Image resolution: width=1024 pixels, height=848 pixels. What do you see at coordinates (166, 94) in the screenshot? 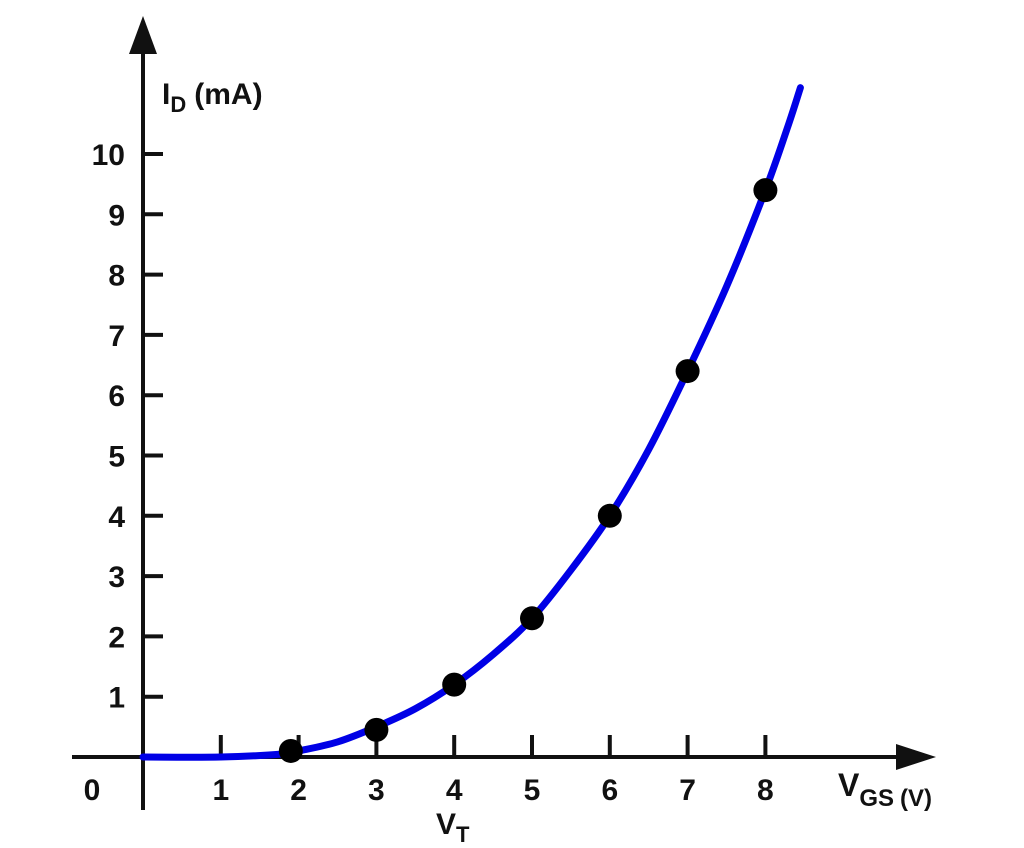
I see `y-axis-label-main: I` at bounding box center [166, 94].